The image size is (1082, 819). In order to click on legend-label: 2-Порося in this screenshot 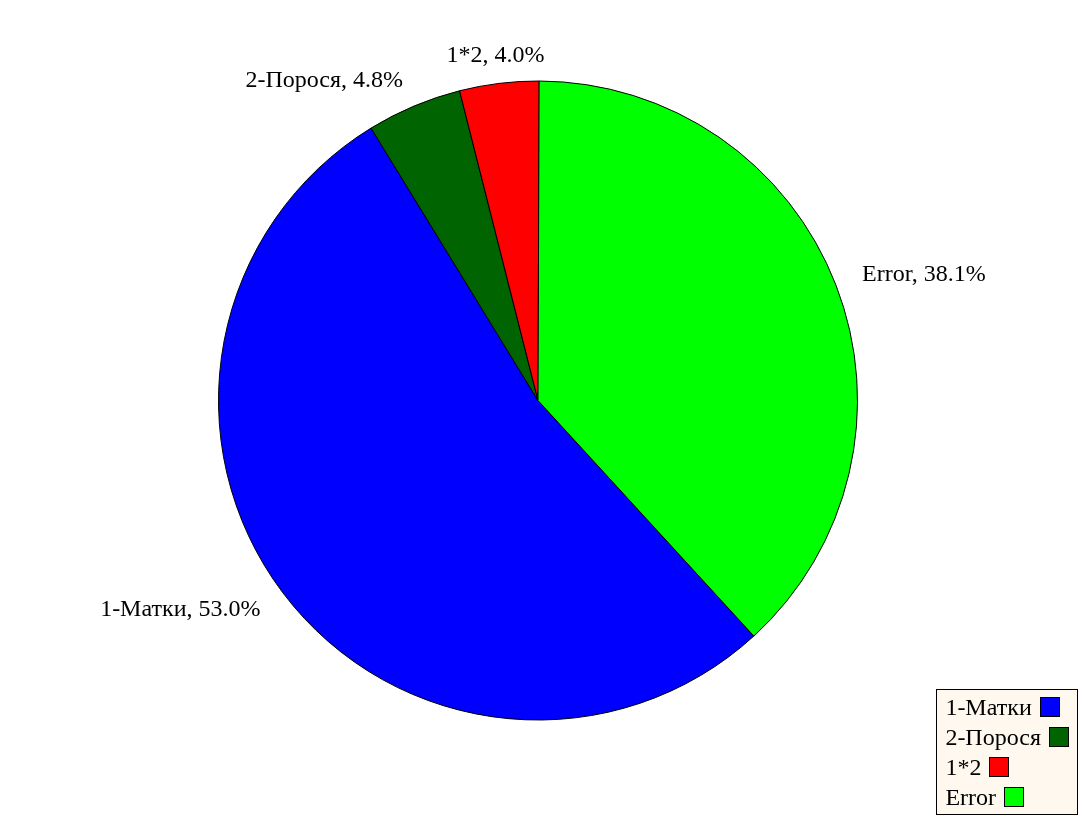, I will do `click(993, 737)`.